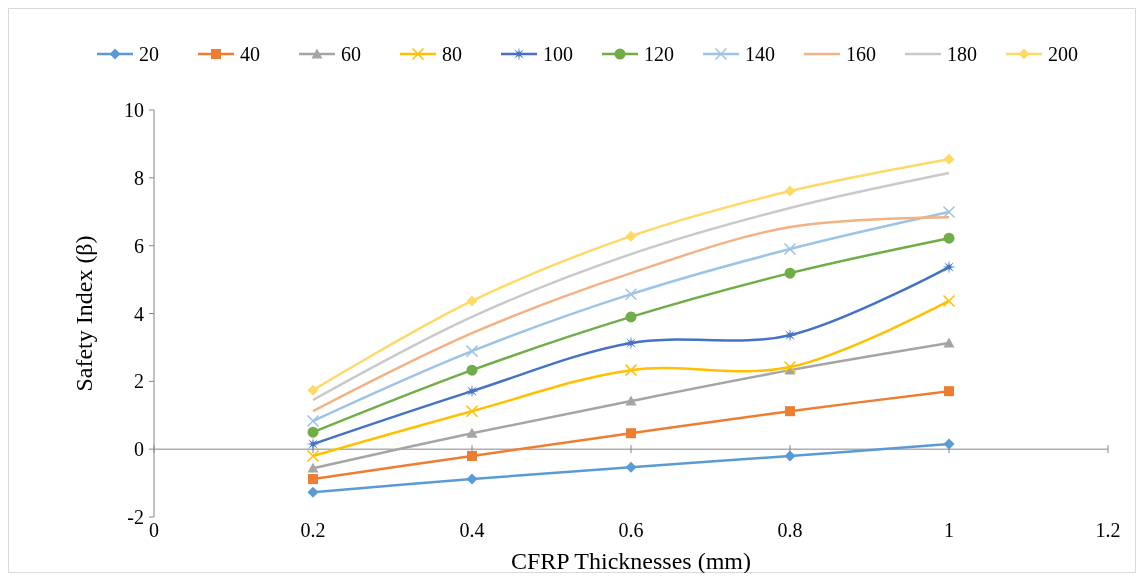 Image resolution: width=1144 pixels, height=581 pixels. Describe the element at coordinates (861, 54) in the screenshot. I see `legend-label: 160` at that location.